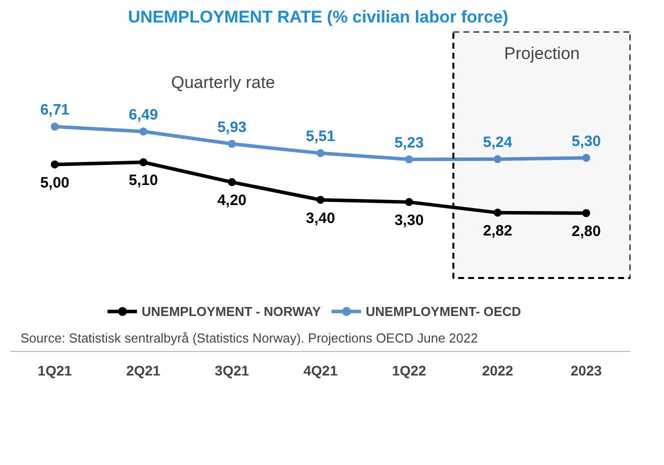 The image size is (664, 465). Describe the element at coordinates (409, 221) in the screenshot. I see `data-label: 3,30` at that location.